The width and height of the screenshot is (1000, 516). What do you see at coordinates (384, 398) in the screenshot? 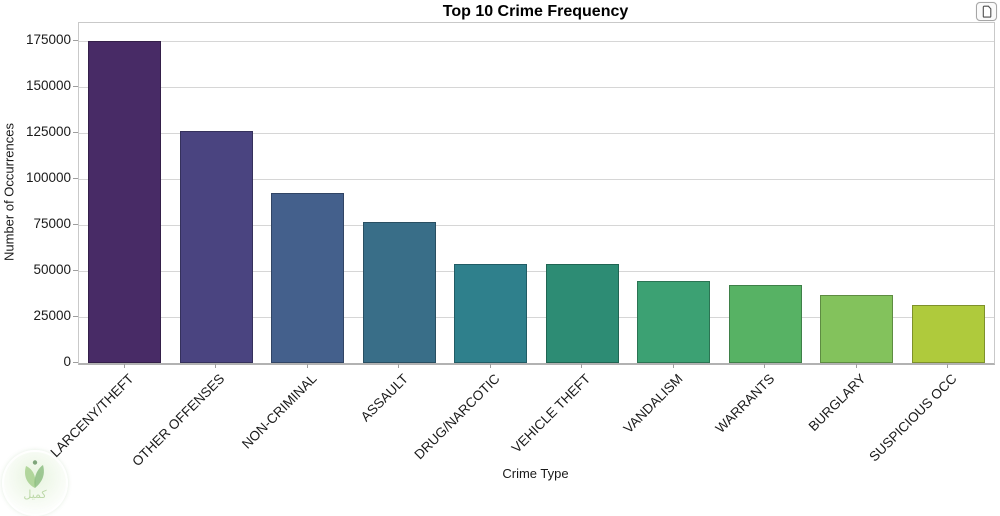
I see `x-tick-label: ASSAULT` at bounding box center [384, 398].